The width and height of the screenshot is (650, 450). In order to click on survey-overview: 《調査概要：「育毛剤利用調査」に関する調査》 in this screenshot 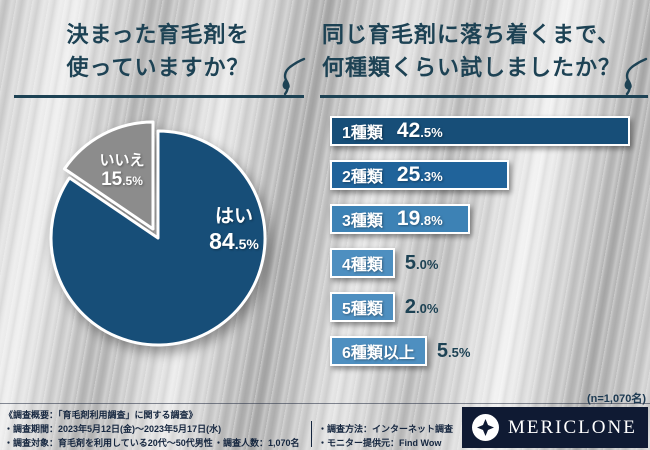, I will do `click(101, 415)`.